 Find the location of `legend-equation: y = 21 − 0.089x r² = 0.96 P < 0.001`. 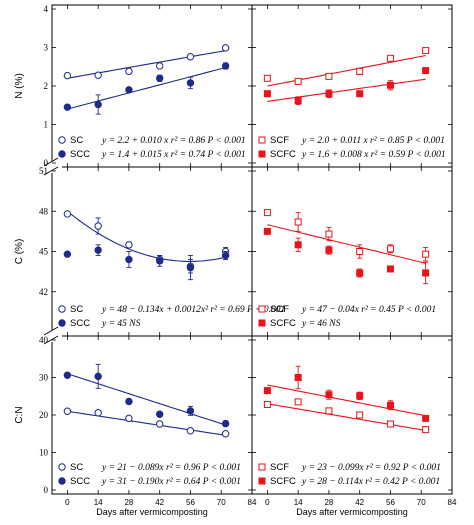

legend-equation: y = 21 − 0.089x r² = 0.96 P < 0.001 is located at coordinates (171, 468).